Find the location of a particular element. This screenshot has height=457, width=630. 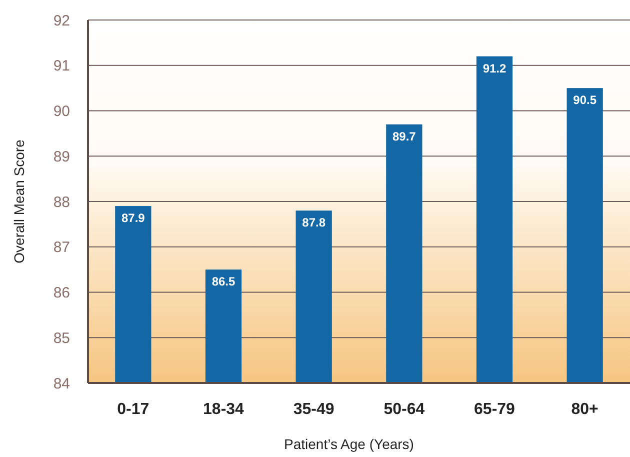

x-tick-label: 0-17 is located at coordinates (133, 409).